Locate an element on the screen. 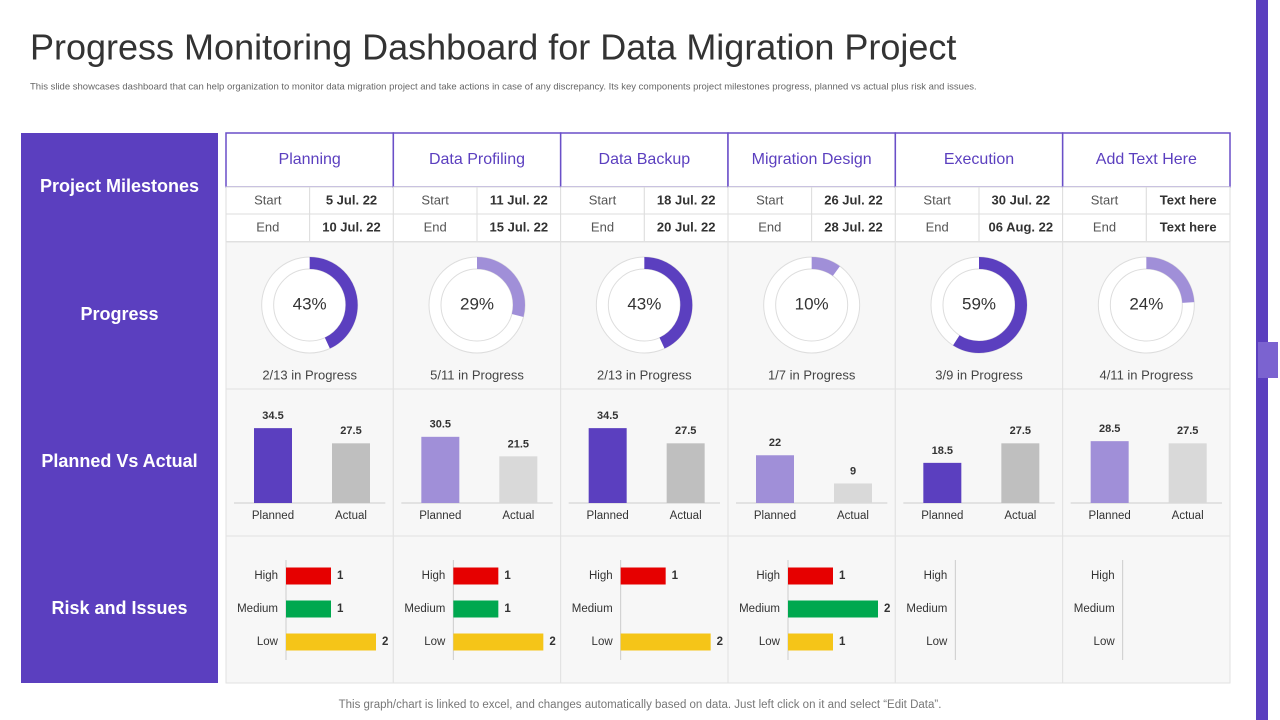 The image size is (1280, 720). milestone-date: 10 Jul. 22 is located at coordinates (351, 226).